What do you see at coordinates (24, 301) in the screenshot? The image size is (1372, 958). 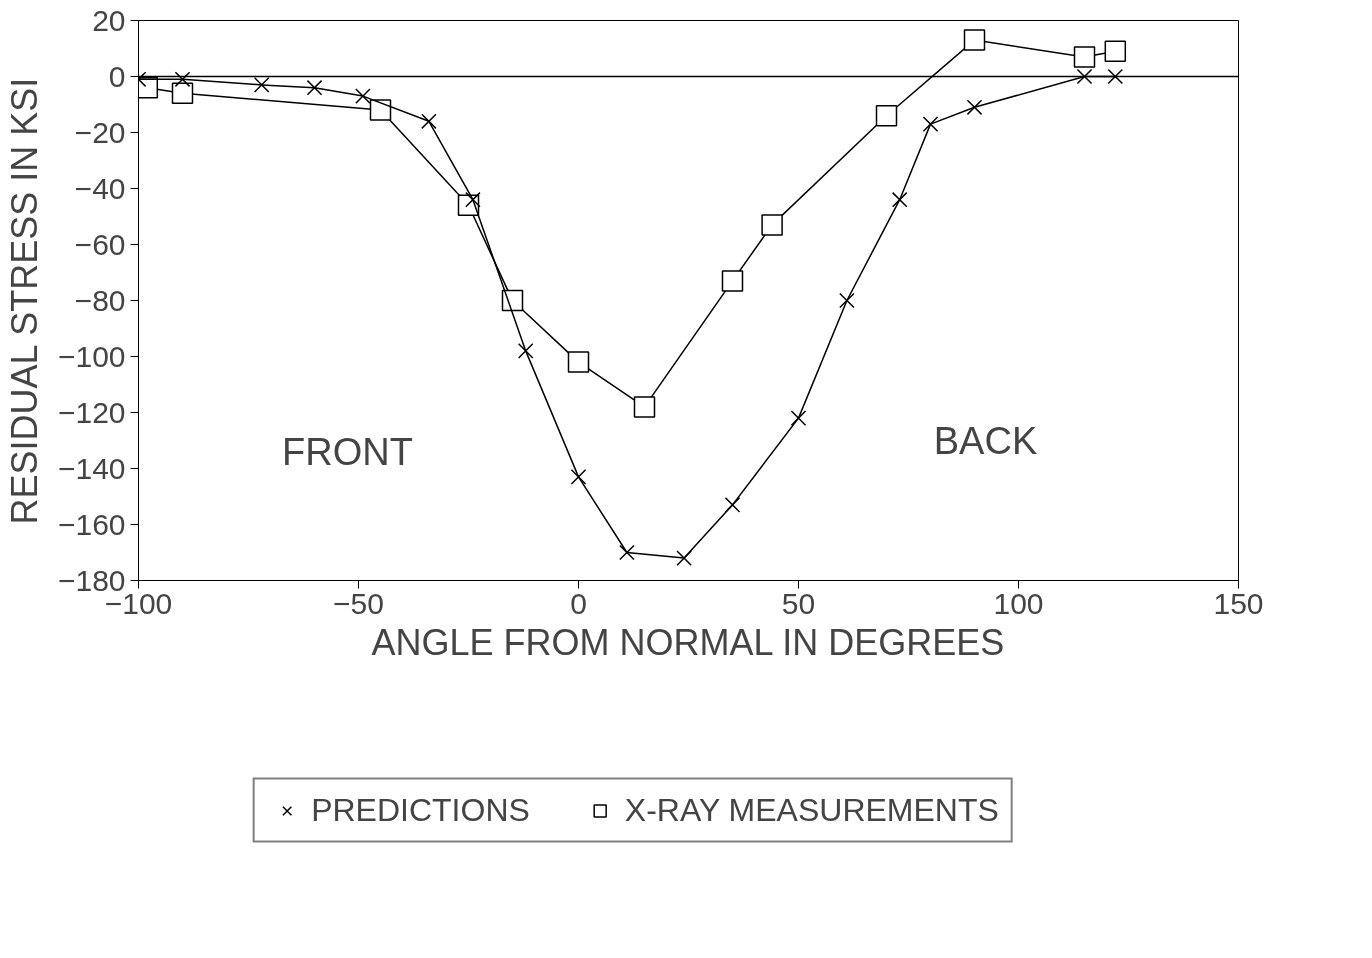 I see `y-axis-title: RESIDUAL STRESS IN KSI` at bounding box center [24, 301].